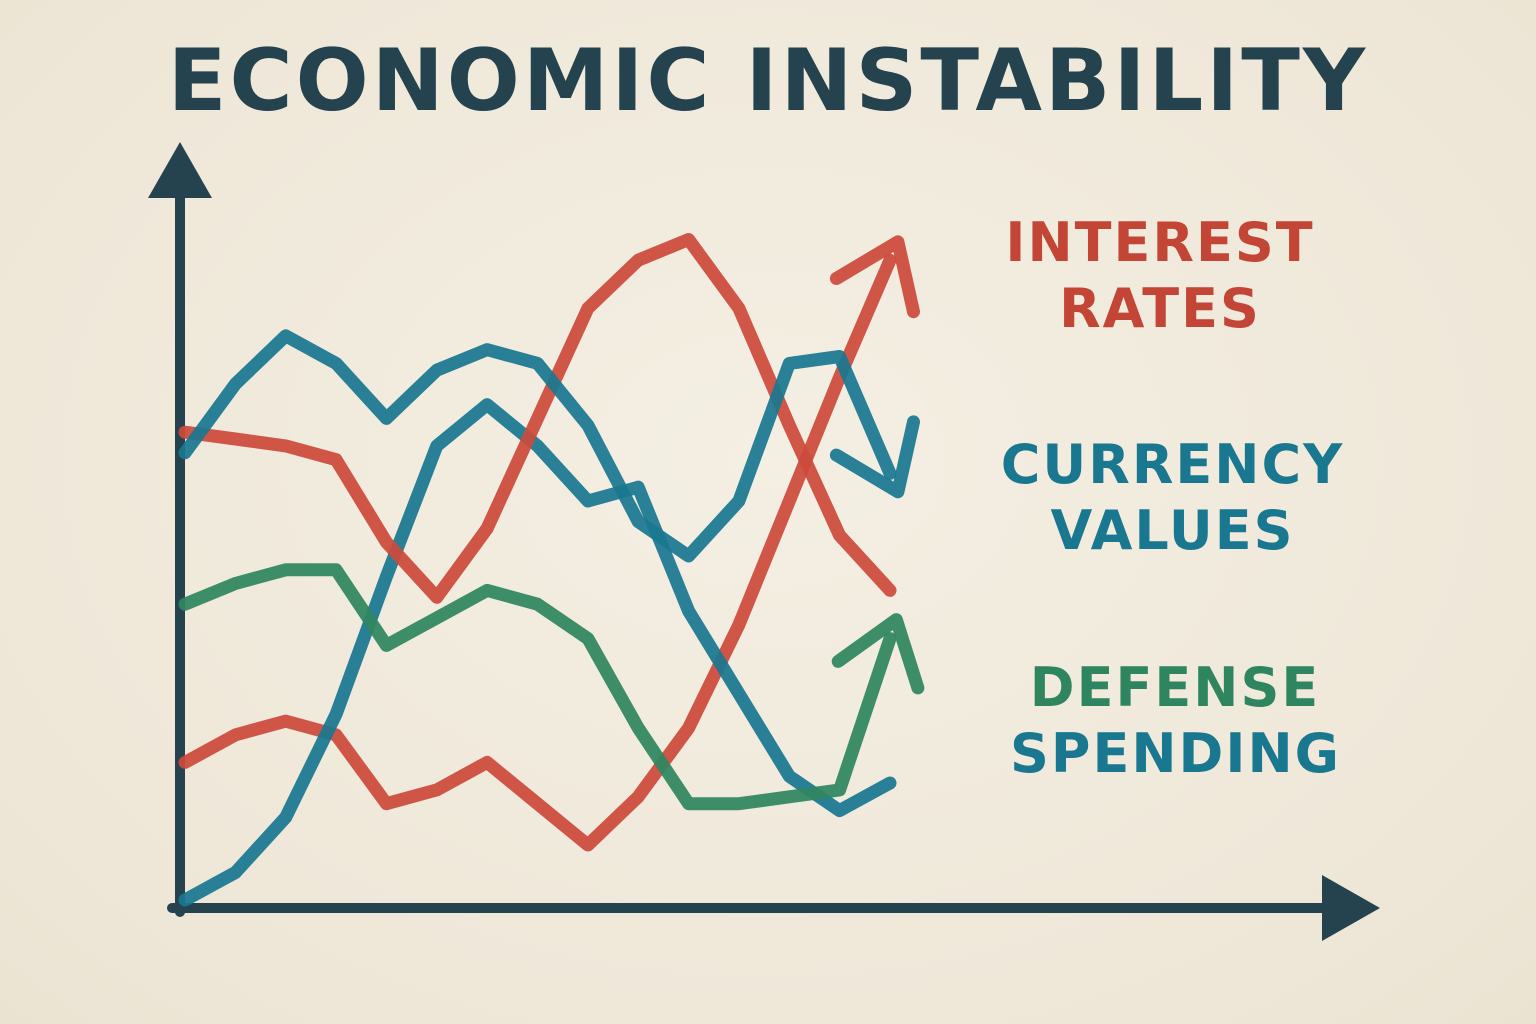  Describe the element at coordinates (537, 687) in the screenshot. I see `series-line-defense-spending` at that location.